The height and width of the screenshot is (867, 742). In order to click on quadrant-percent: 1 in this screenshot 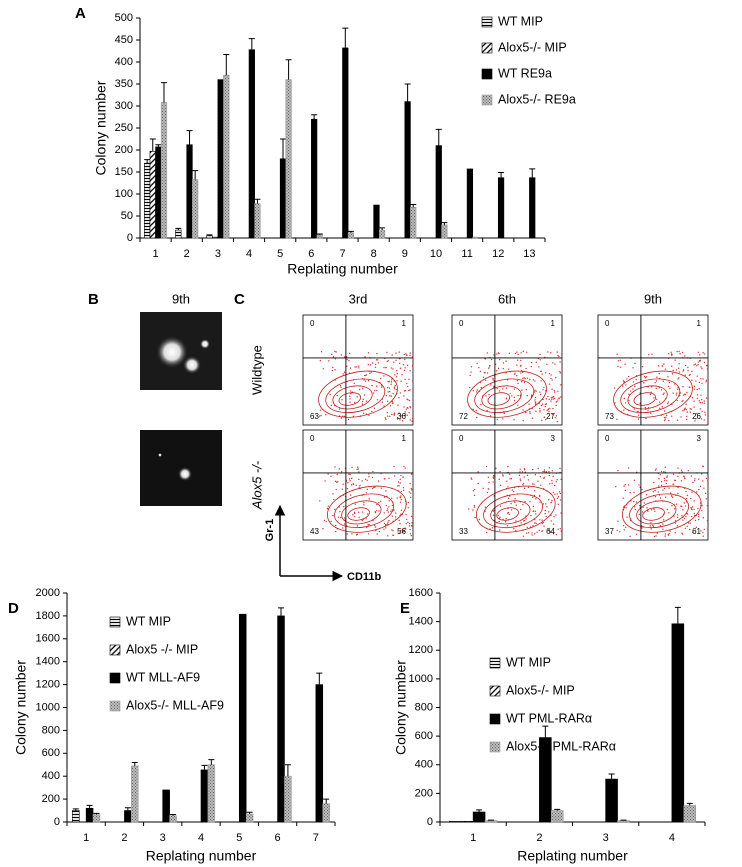, I will do `click(553, 323)`.